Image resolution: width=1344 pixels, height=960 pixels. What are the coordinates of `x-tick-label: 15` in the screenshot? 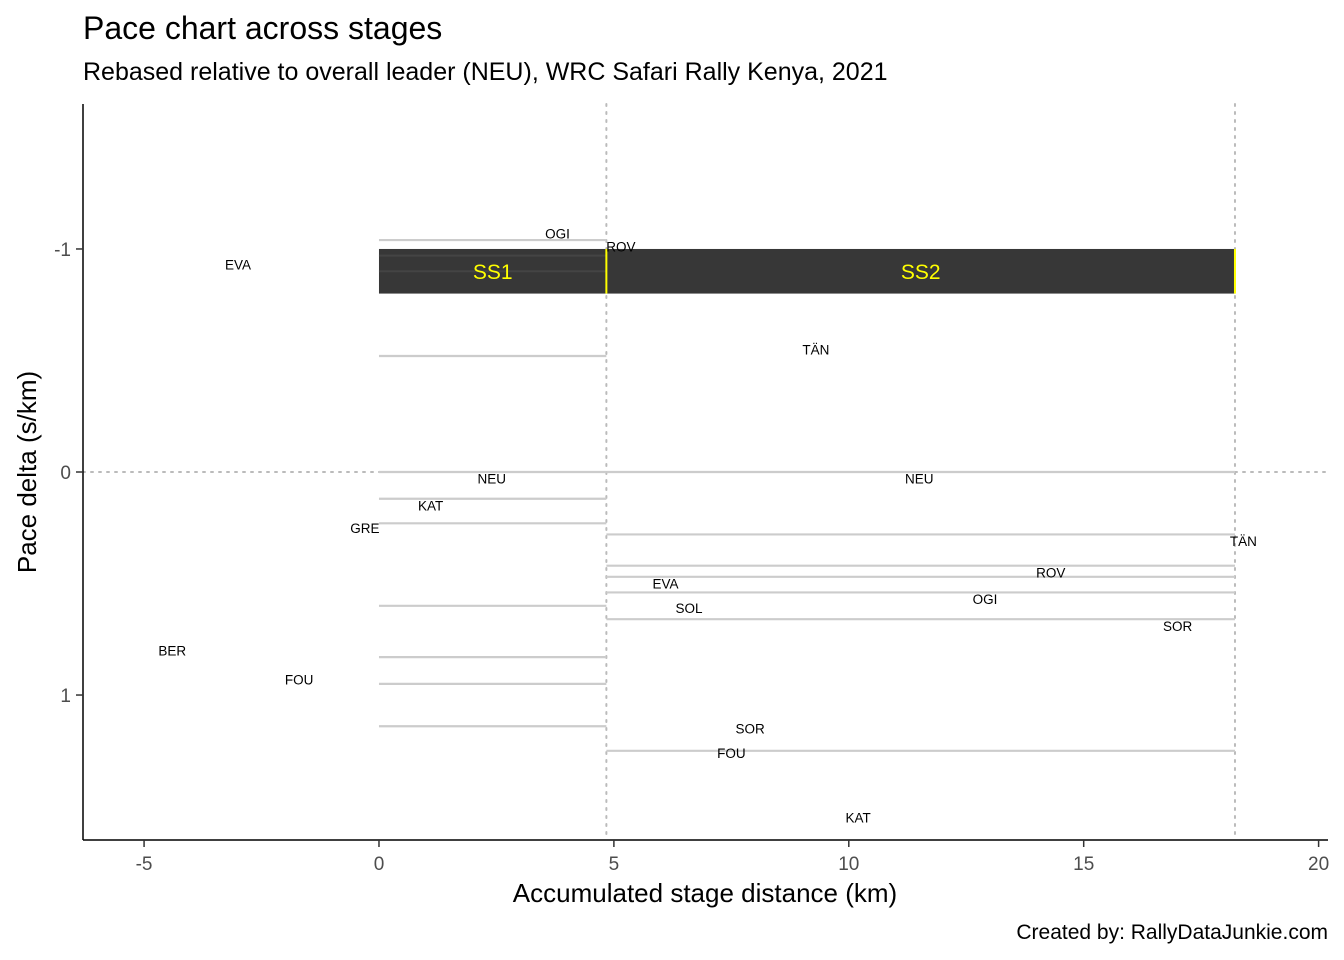 It's located at (1083, 864).